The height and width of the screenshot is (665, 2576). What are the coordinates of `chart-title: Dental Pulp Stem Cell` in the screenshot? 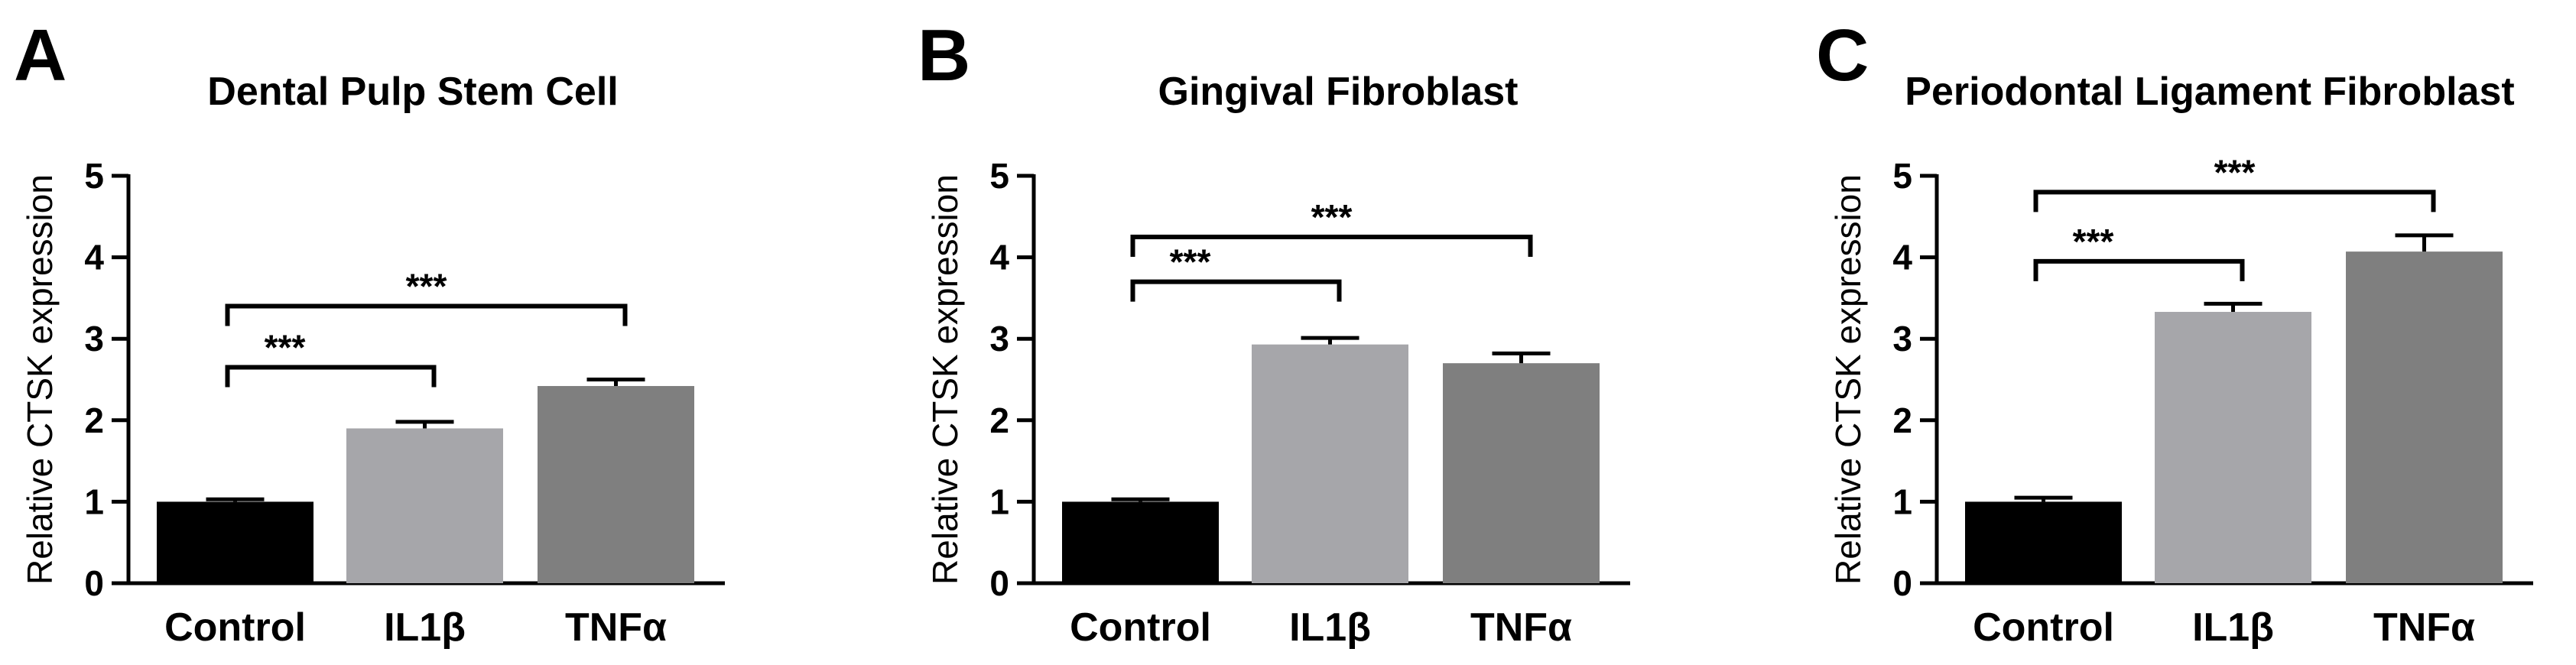 It's located at (413, 92).